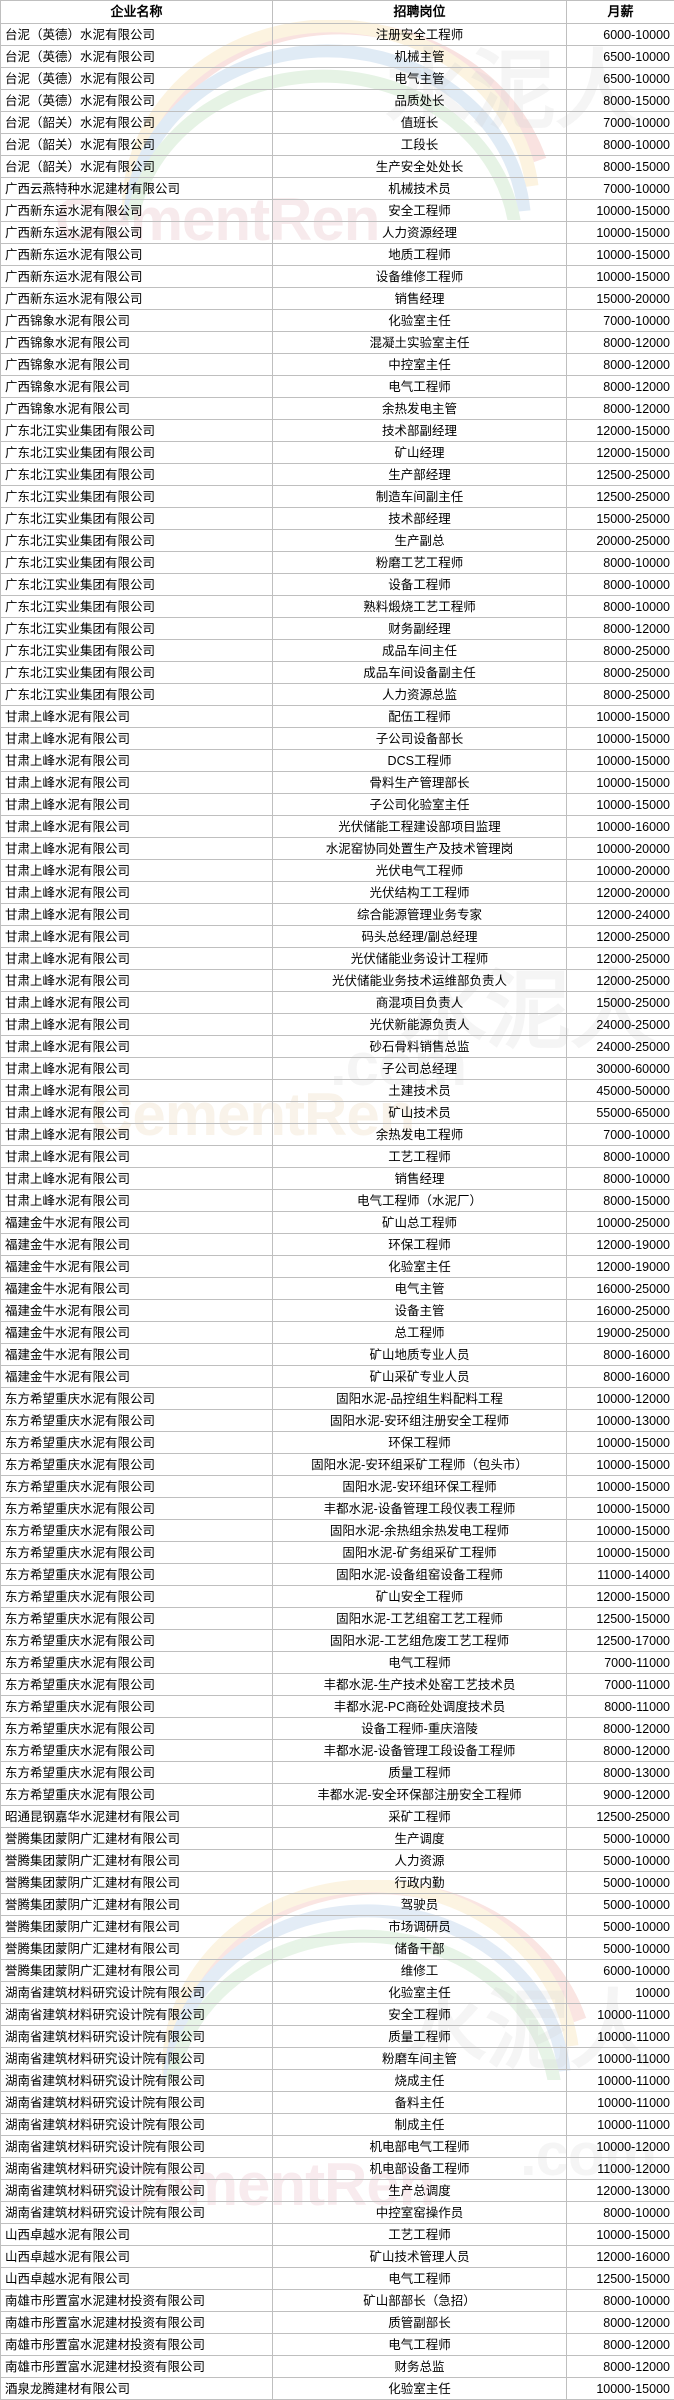 The image size is (674, 2400). Describe the element at coordinates (420, 101) in the screenshot. I see `cell-position: 品质处长` at that location.